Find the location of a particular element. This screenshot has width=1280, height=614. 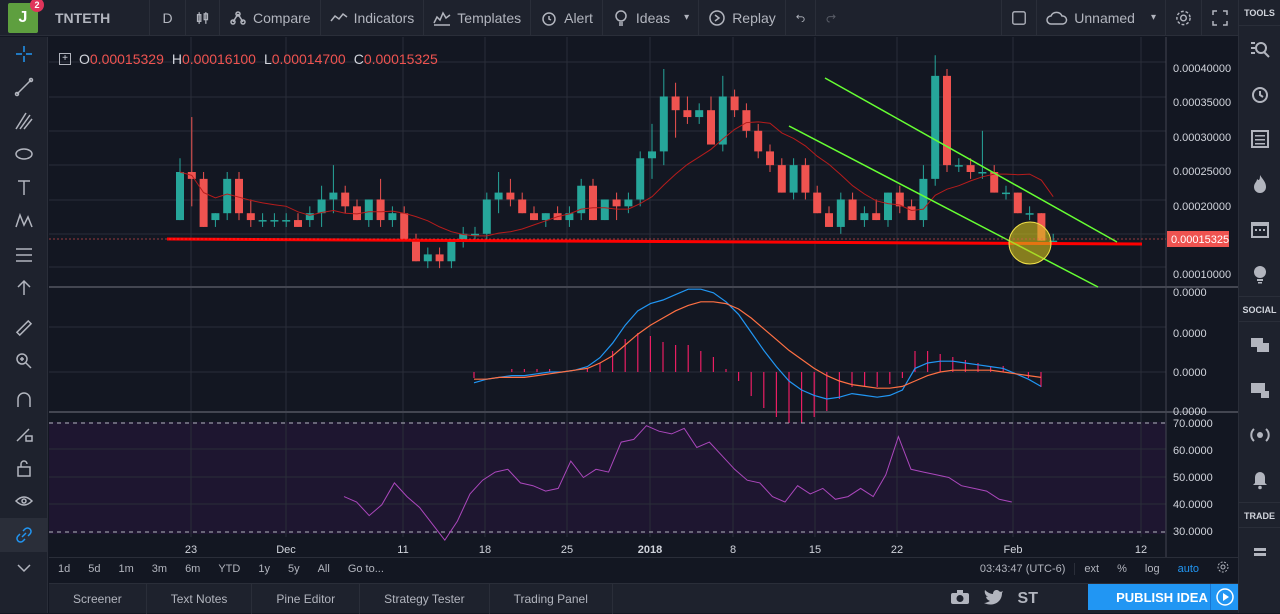

undo-icon is located at coordinates (800, 18).